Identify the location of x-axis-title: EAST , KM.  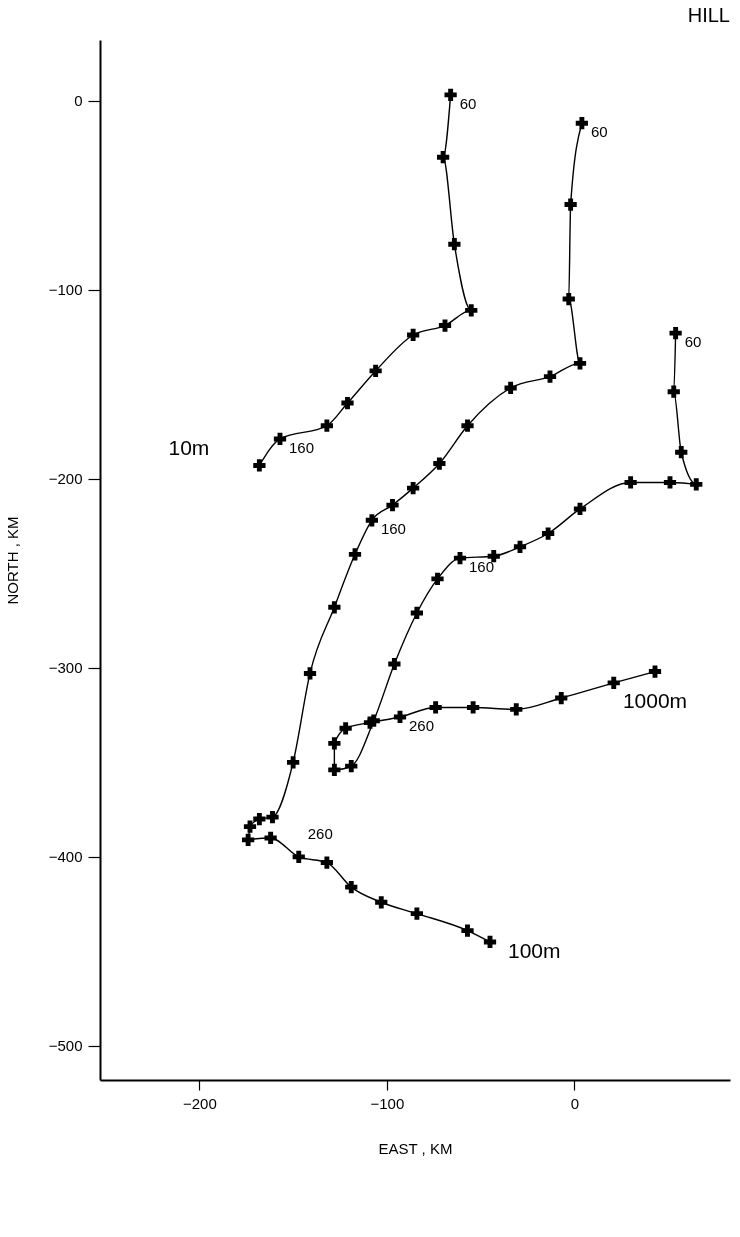
(415, 1148).